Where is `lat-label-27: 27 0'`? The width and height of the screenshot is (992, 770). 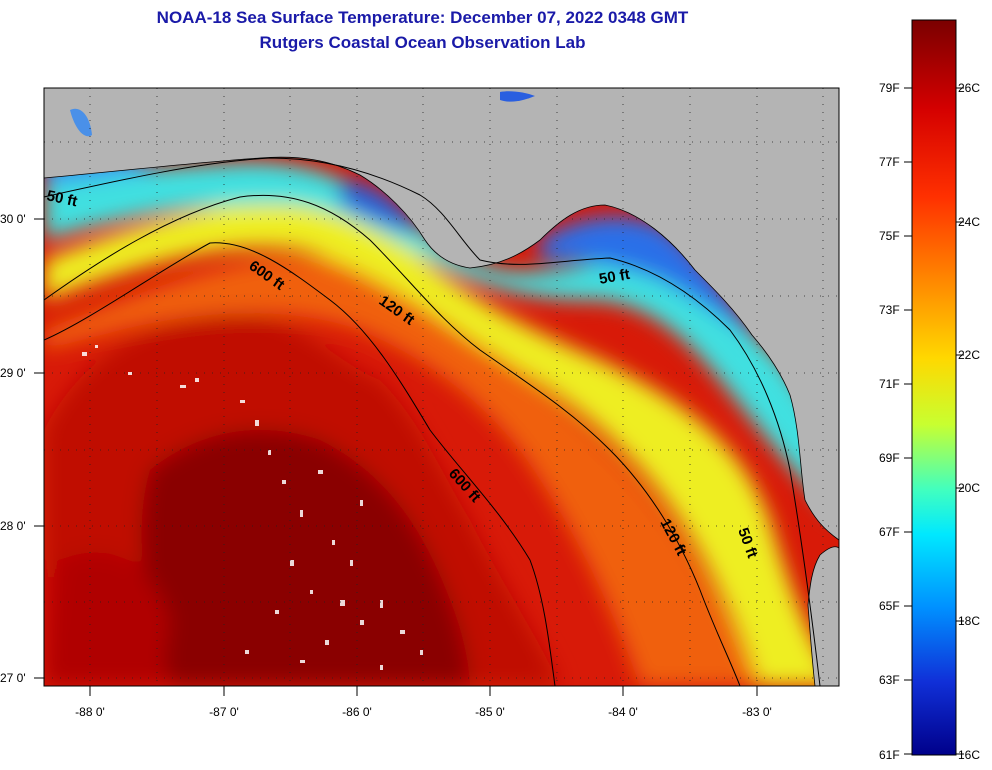
lat-label-27: 27 0' is located at coordinates (13, 678).